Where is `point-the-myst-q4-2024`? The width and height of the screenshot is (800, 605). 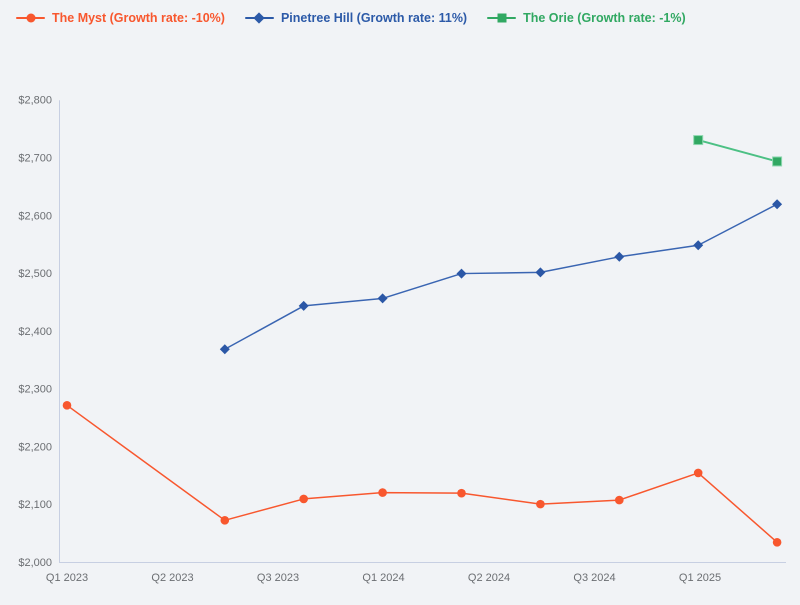
point-the-myst-q4-2024 is located at coordinates (619, 500).